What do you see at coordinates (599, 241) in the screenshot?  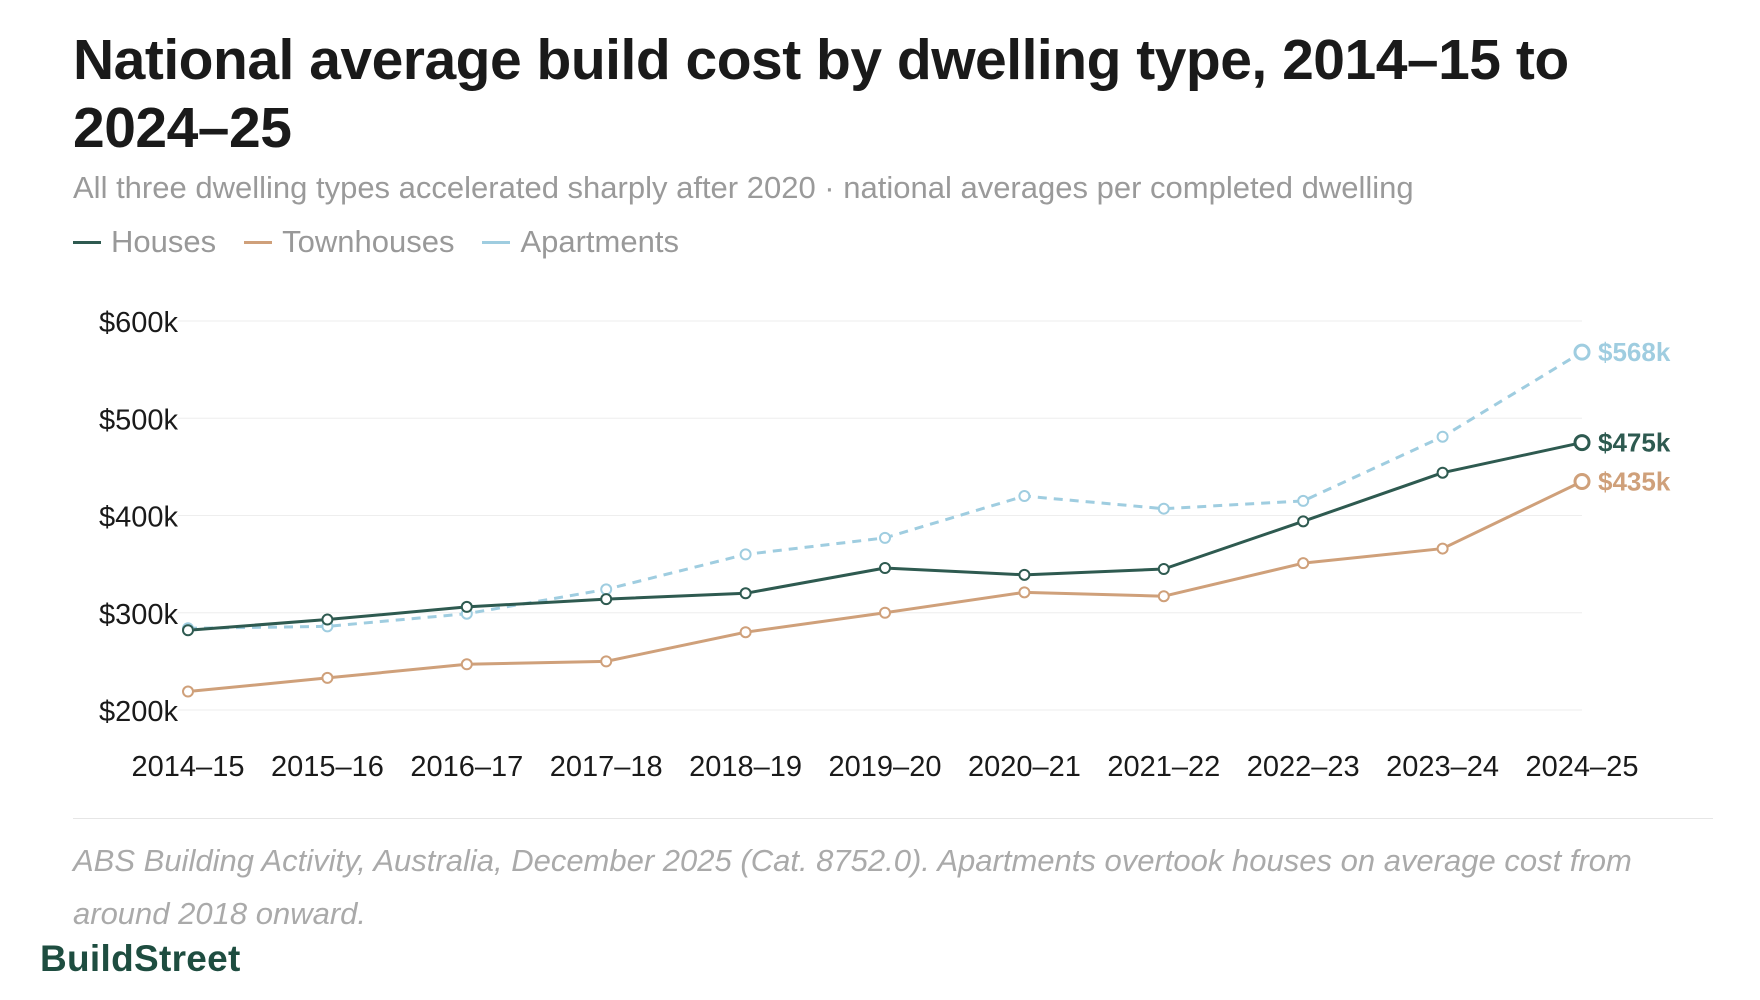 I see `legend-label-apartments: Apartments` at bounding box center [599, 241].